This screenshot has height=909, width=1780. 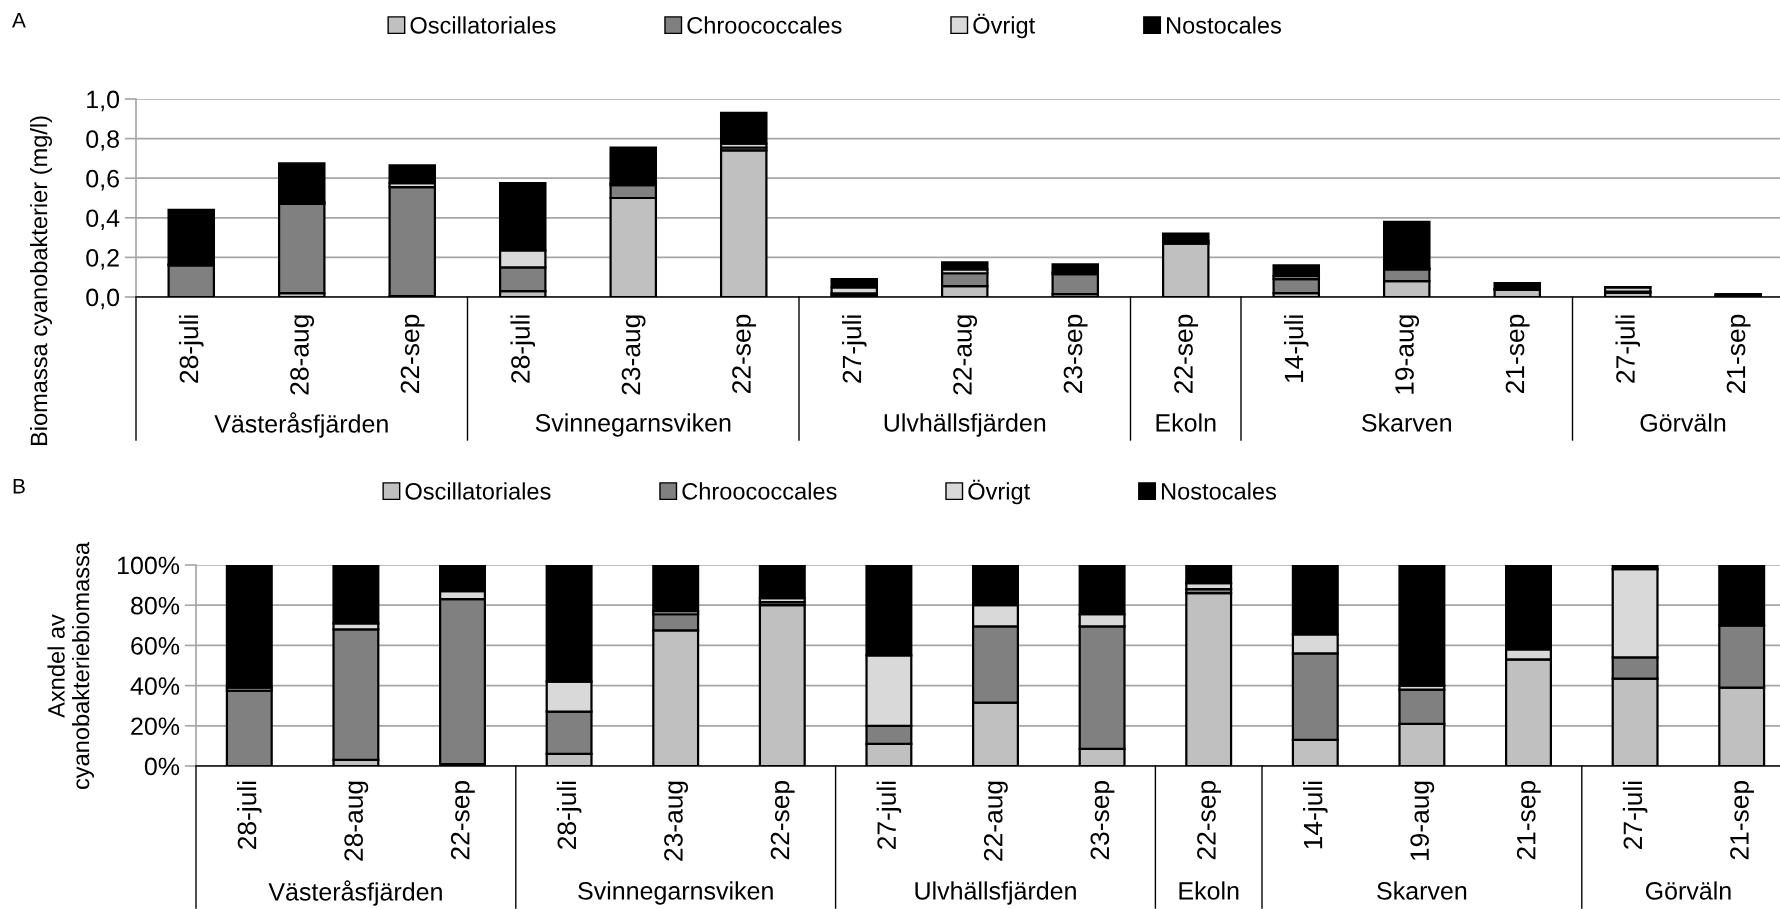 I want to click on y-tick-label: 0,4, so click(x=103, y=220).